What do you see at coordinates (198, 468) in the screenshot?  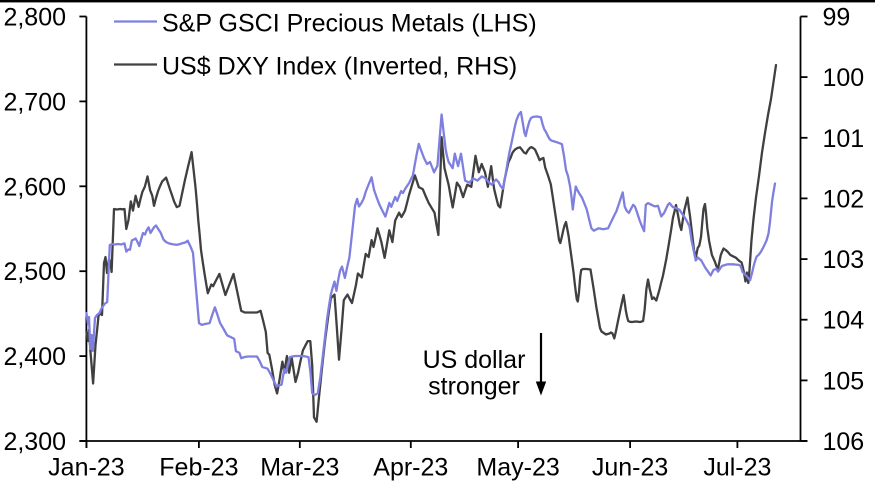 I see `svg-text: Feb-23` at bounding box center [198, 468].